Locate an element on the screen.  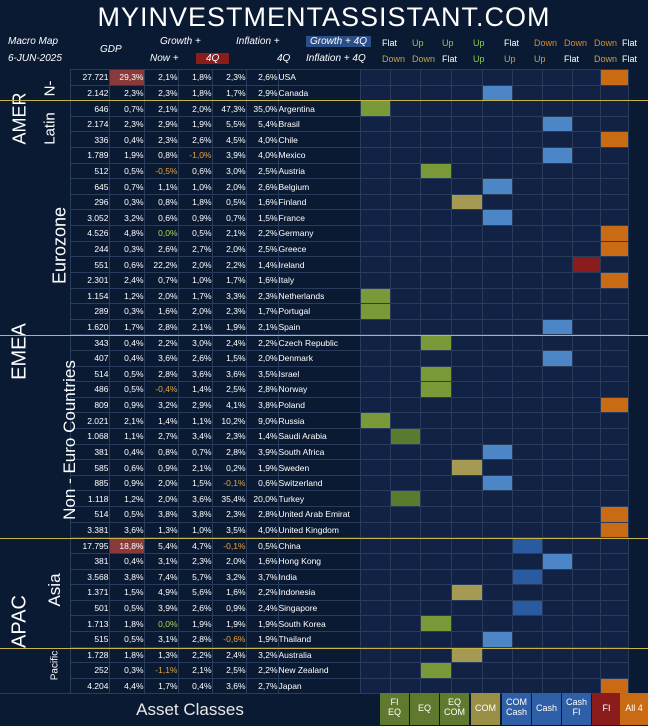
asset-class-swatch: Cash FI is located at coordinates (576, 709).